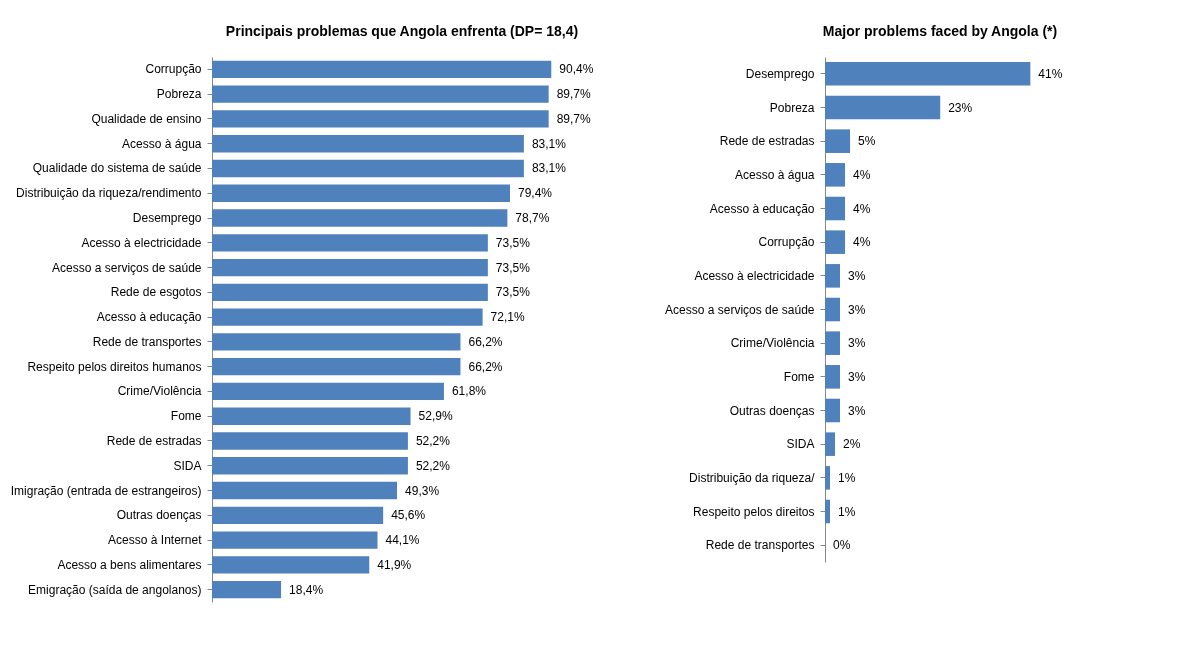  What do you see at coordinates (306, 589) in the screenshot?
I see `data-label: 18,4%` at bounding box center [306, 589].